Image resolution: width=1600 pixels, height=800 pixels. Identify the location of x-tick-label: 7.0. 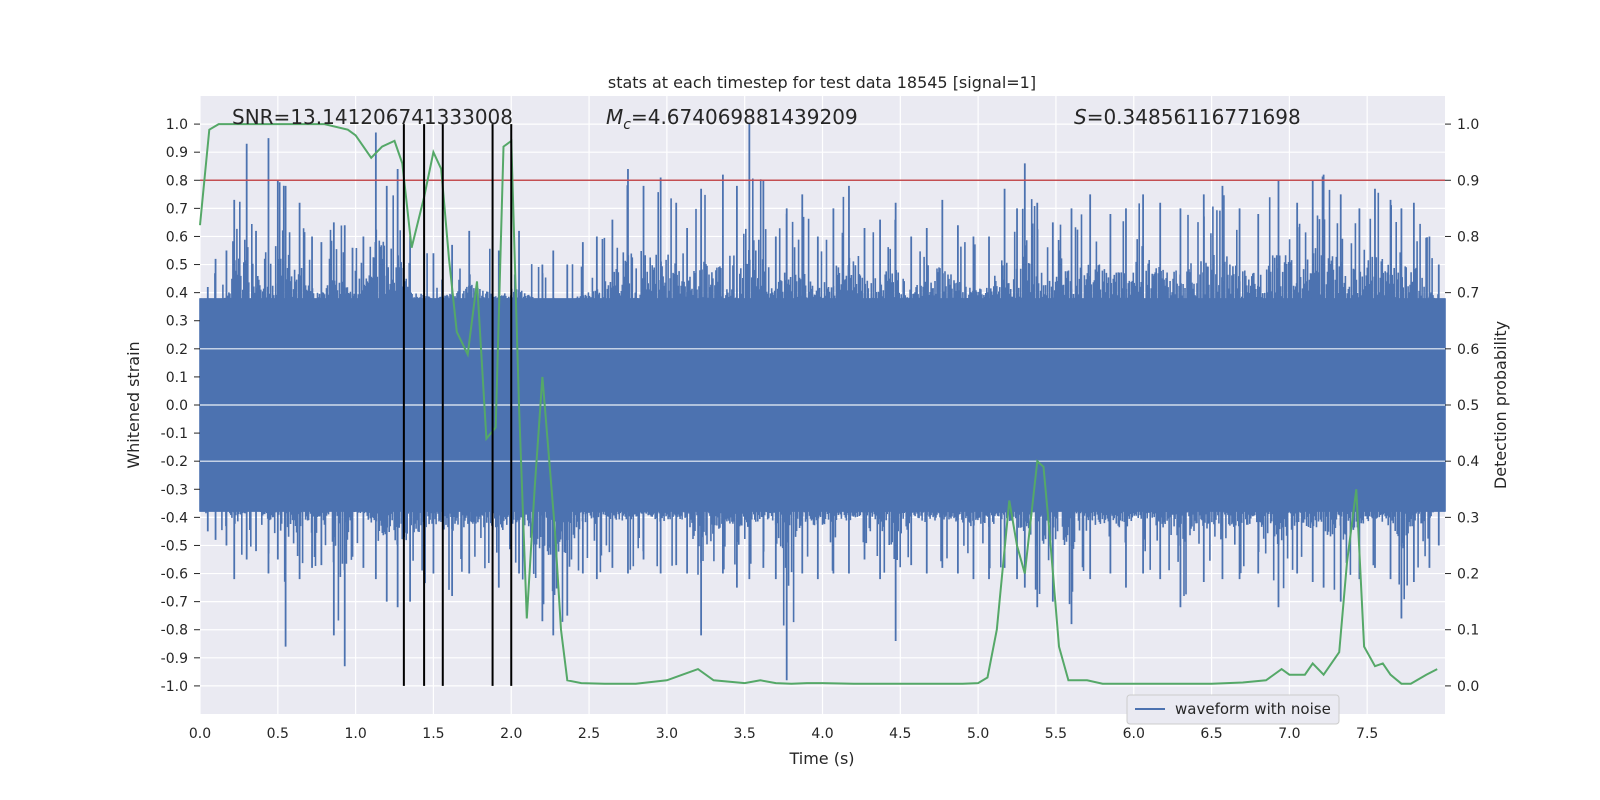
(1289, 734).